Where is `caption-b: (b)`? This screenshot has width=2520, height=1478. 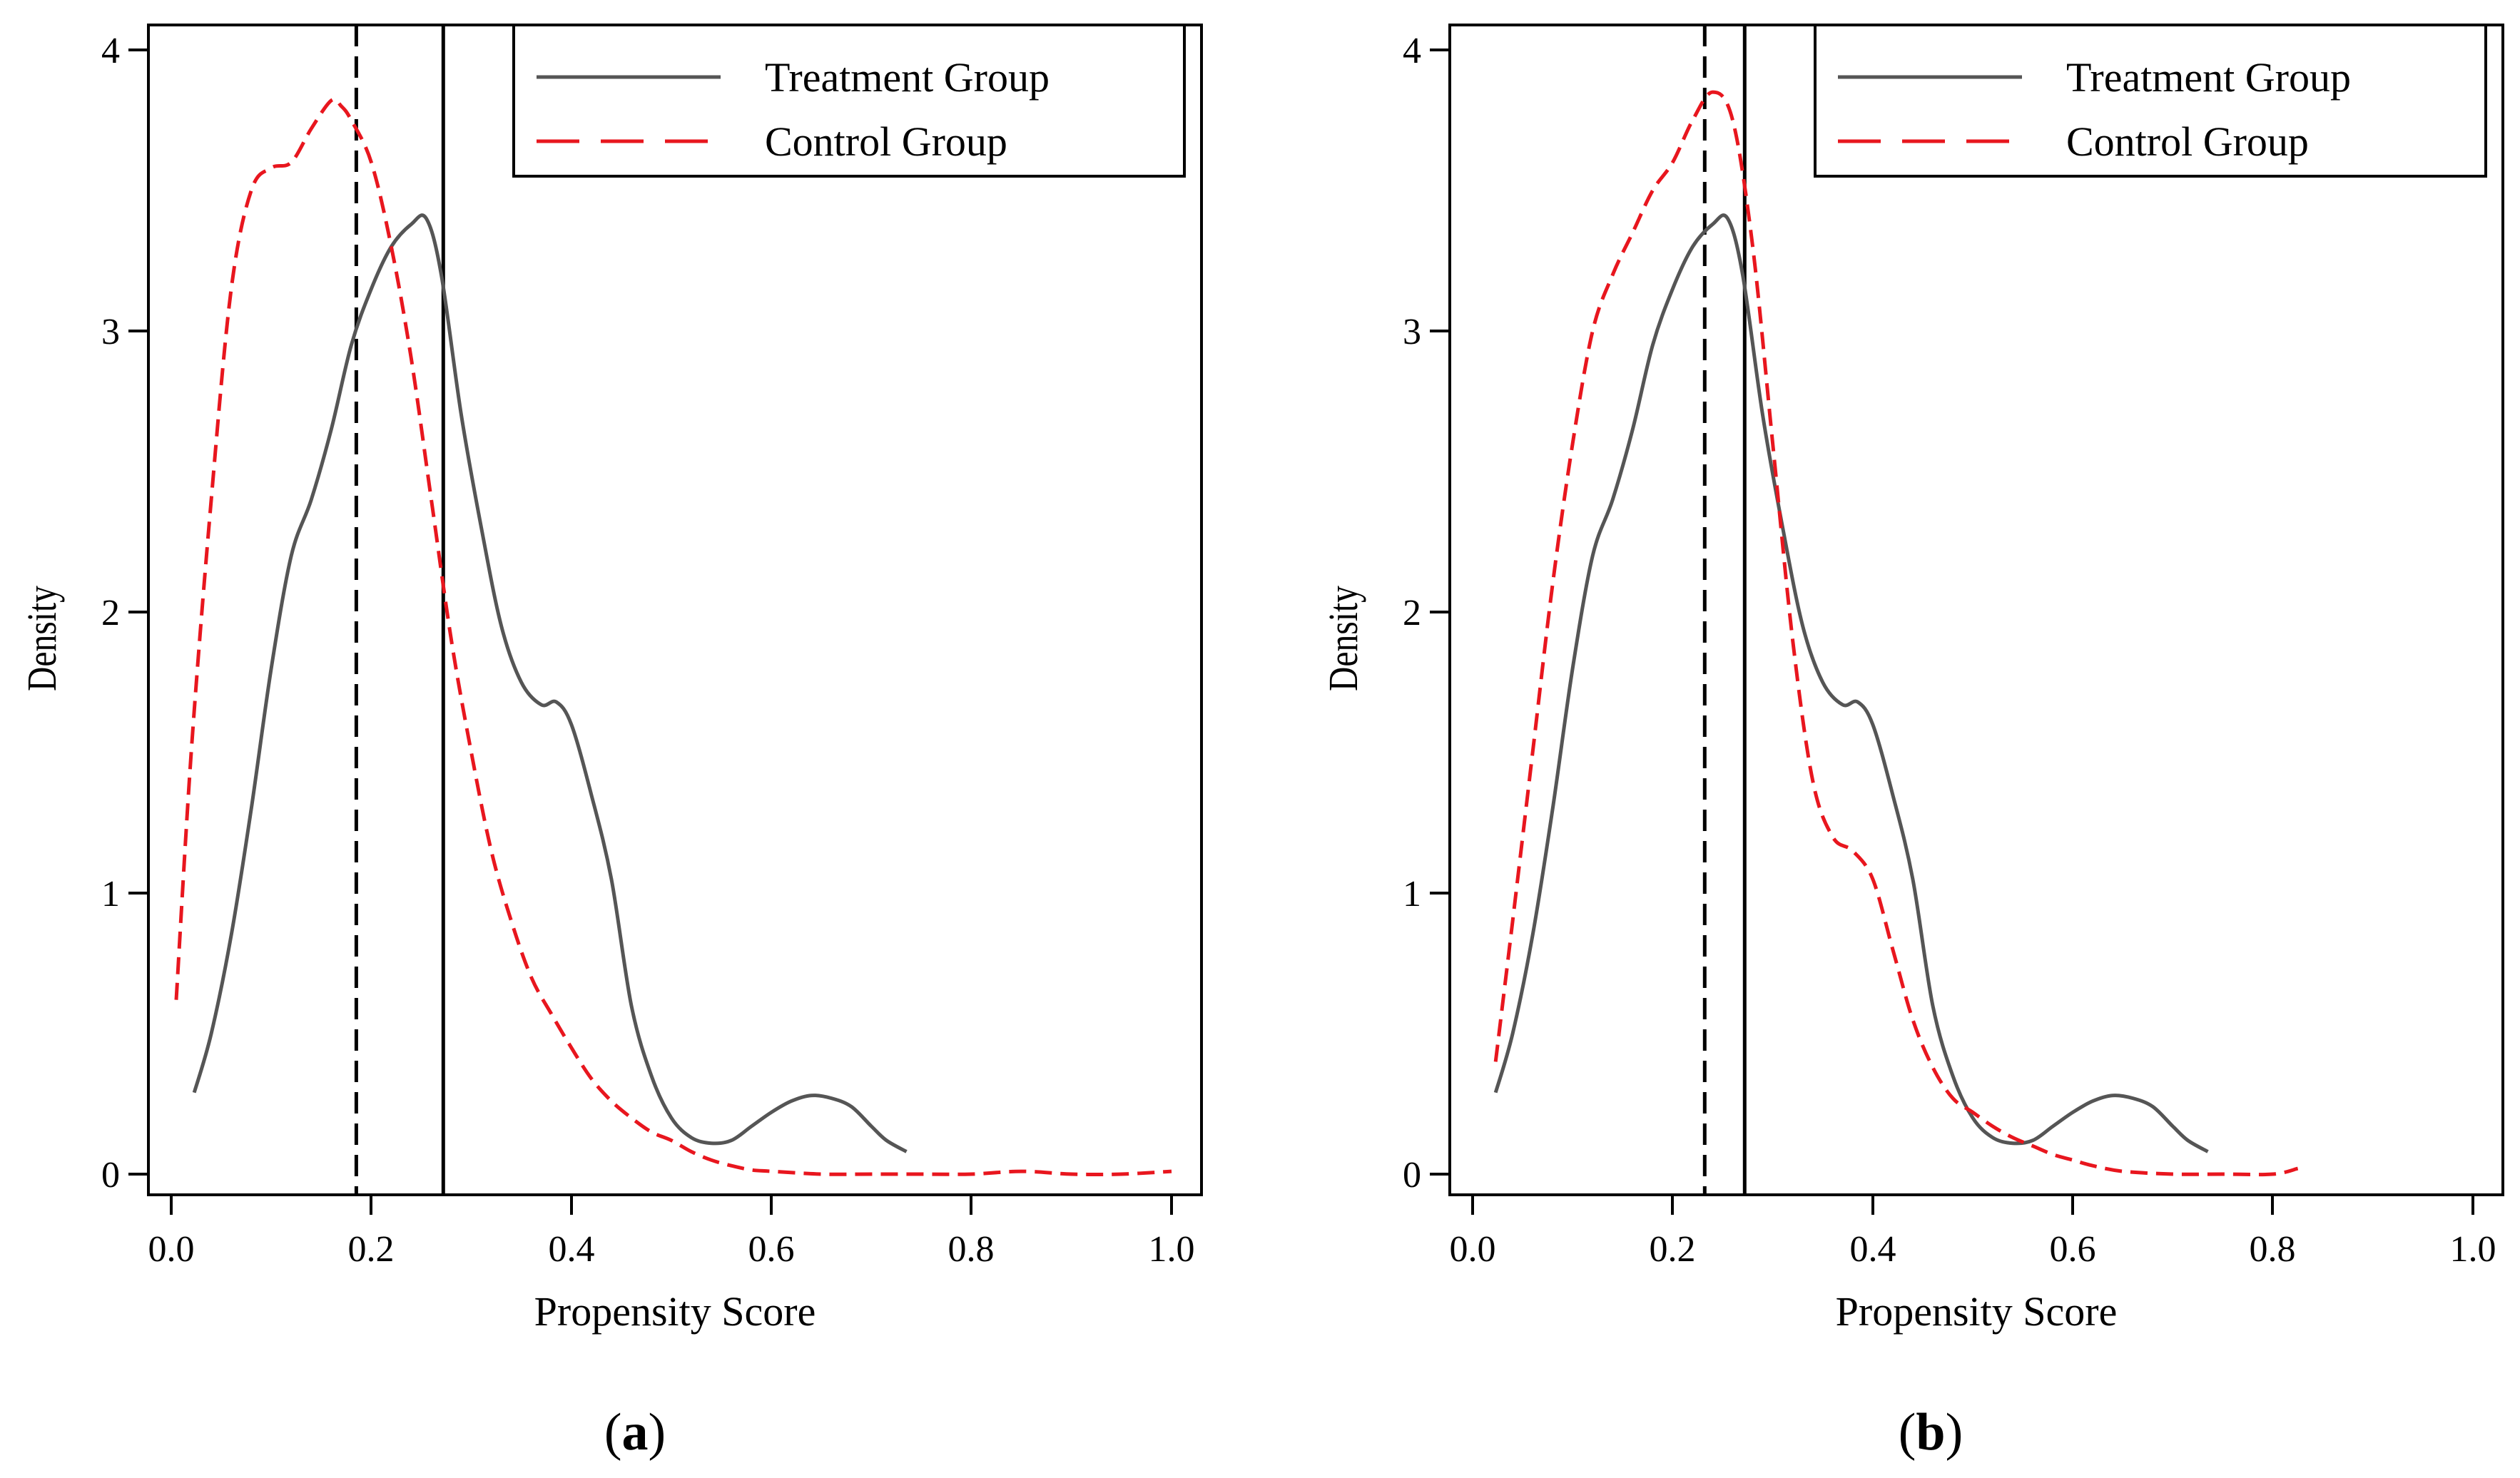 caption-b: (b) is located at coordinates (1931, 1432).